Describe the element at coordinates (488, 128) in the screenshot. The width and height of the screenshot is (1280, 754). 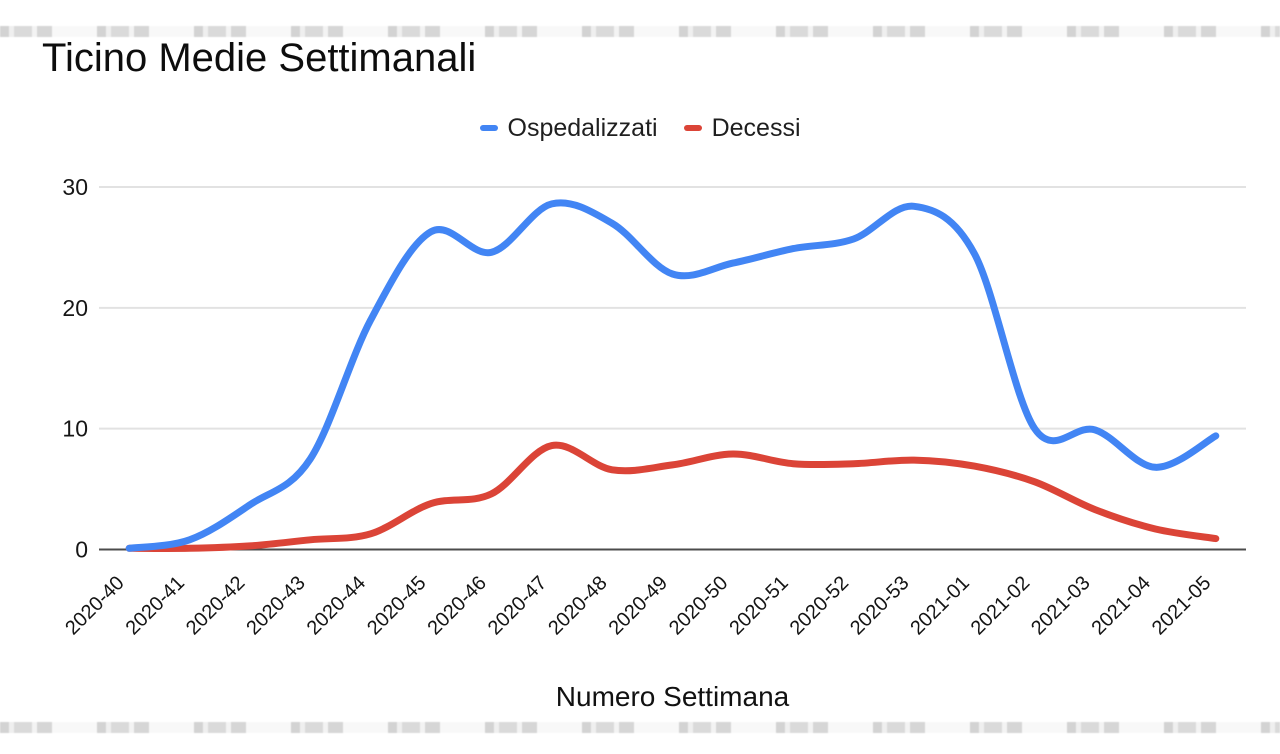
I see `legend-swatch-ospedalizzati` at that location.